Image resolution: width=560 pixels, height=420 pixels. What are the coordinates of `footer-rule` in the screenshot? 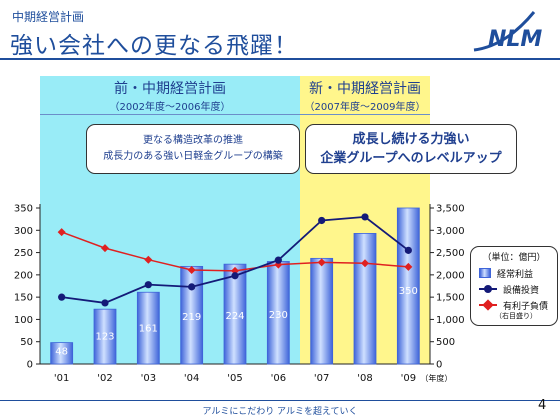 It's located at (280, 400).